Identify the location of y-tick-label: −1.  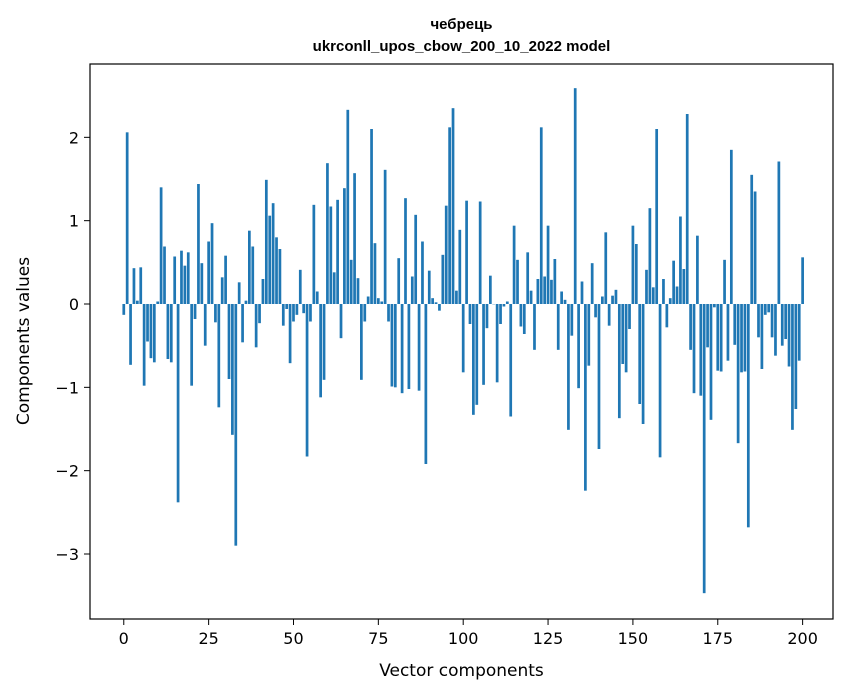
(67, 387).